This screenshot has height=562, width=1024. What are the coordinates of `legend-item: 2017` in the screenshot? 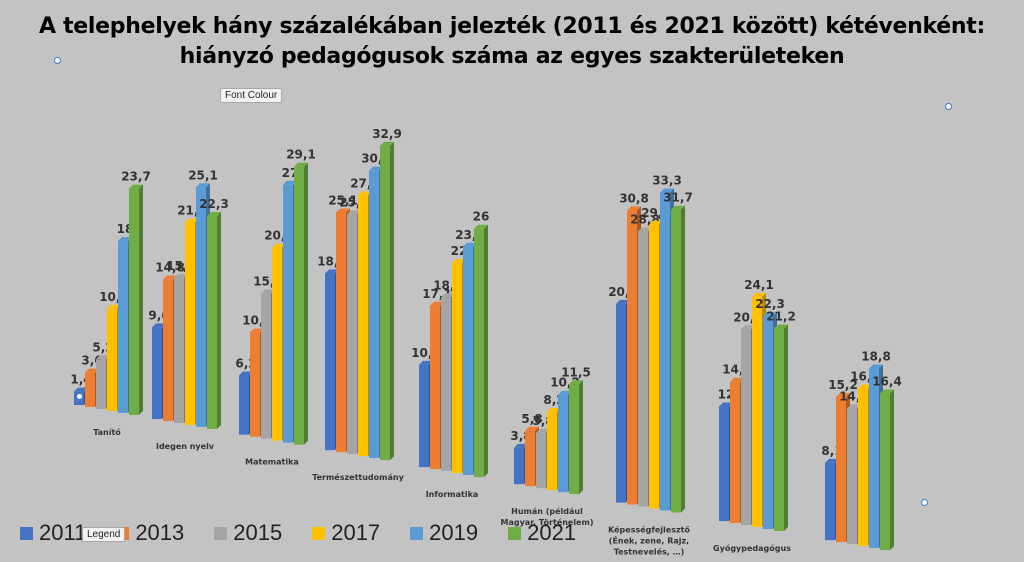 It's located at (346, 533).